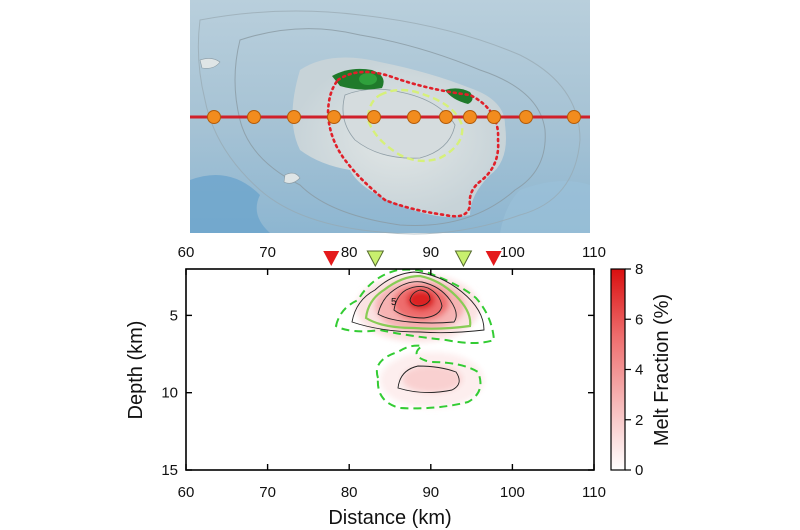  What do you see at coordinates (415, 125) in the screenshot?
I see `inner-outline` at bounding box center [415, 125].